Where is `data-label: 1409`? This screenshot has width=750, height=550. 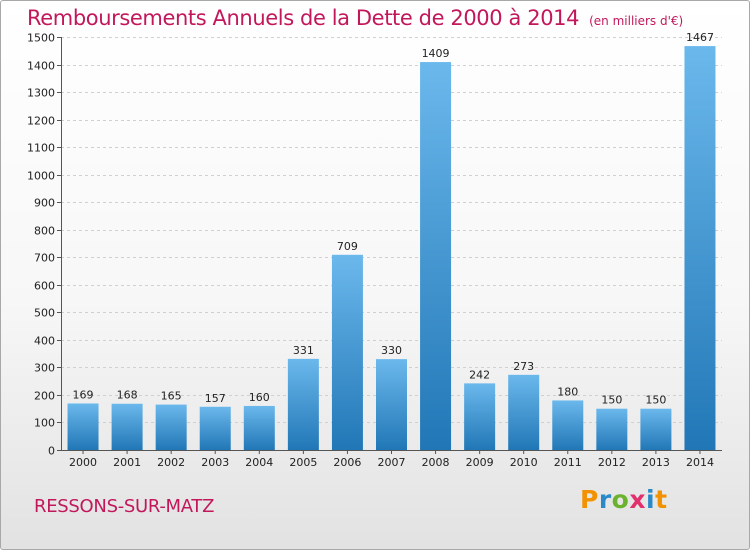 data-label: 1409 is located at coordinates (436, 53).